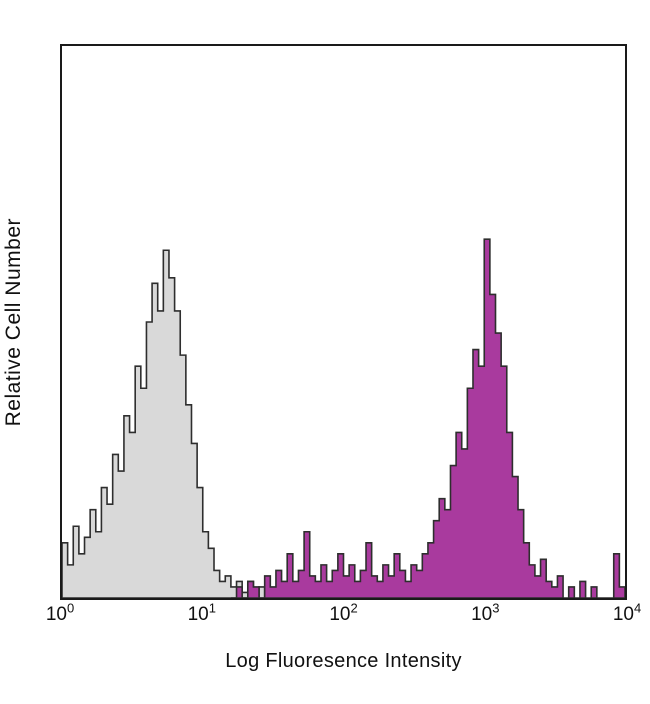  I want to click on x-tick-label: 10², so click(343, 612).